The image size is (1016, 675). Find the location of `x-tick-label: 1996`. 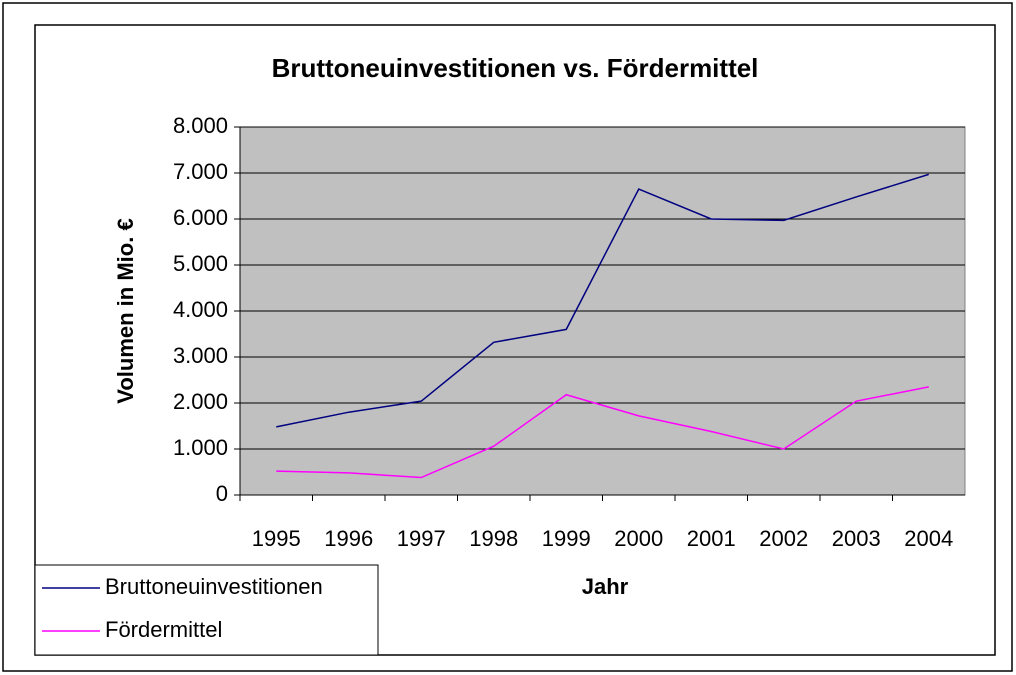

x-tick-label: 1996 is located at coordinates (348, 538).